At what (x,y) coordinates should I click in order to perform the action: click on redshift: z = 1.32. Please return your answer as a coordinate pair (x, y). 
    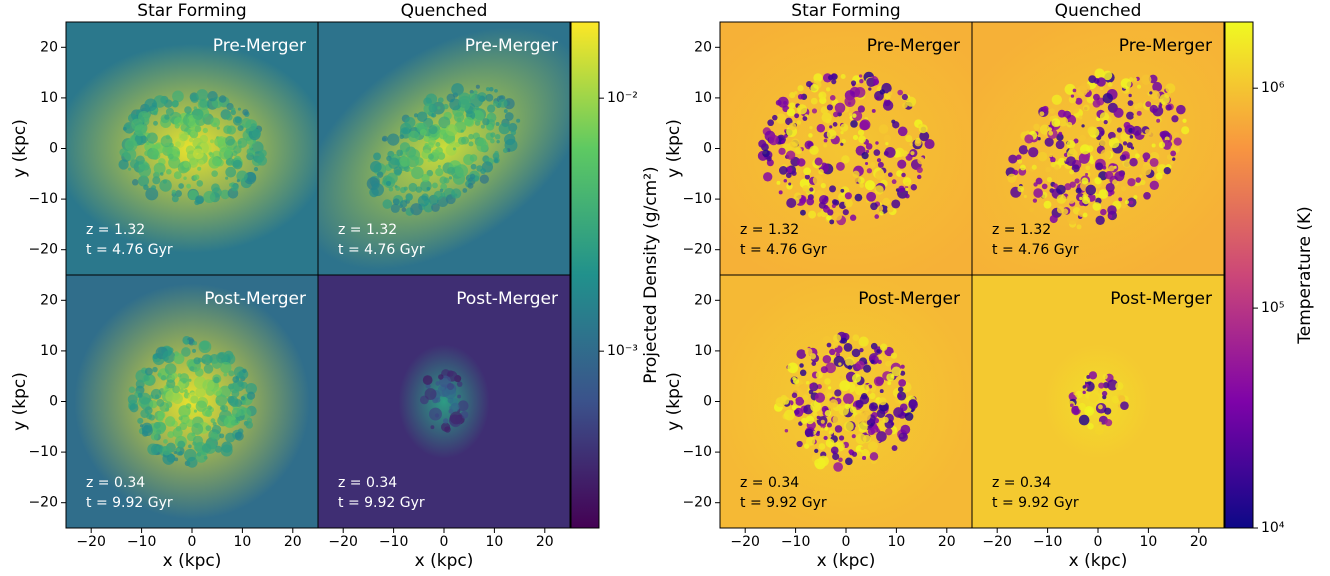
    Looking at the image, I should click on (115, 230).